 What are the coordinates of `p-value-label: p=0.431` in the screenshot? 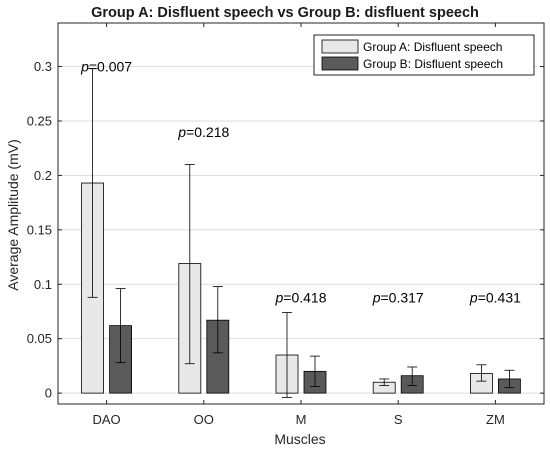 It's located at (495, 297).